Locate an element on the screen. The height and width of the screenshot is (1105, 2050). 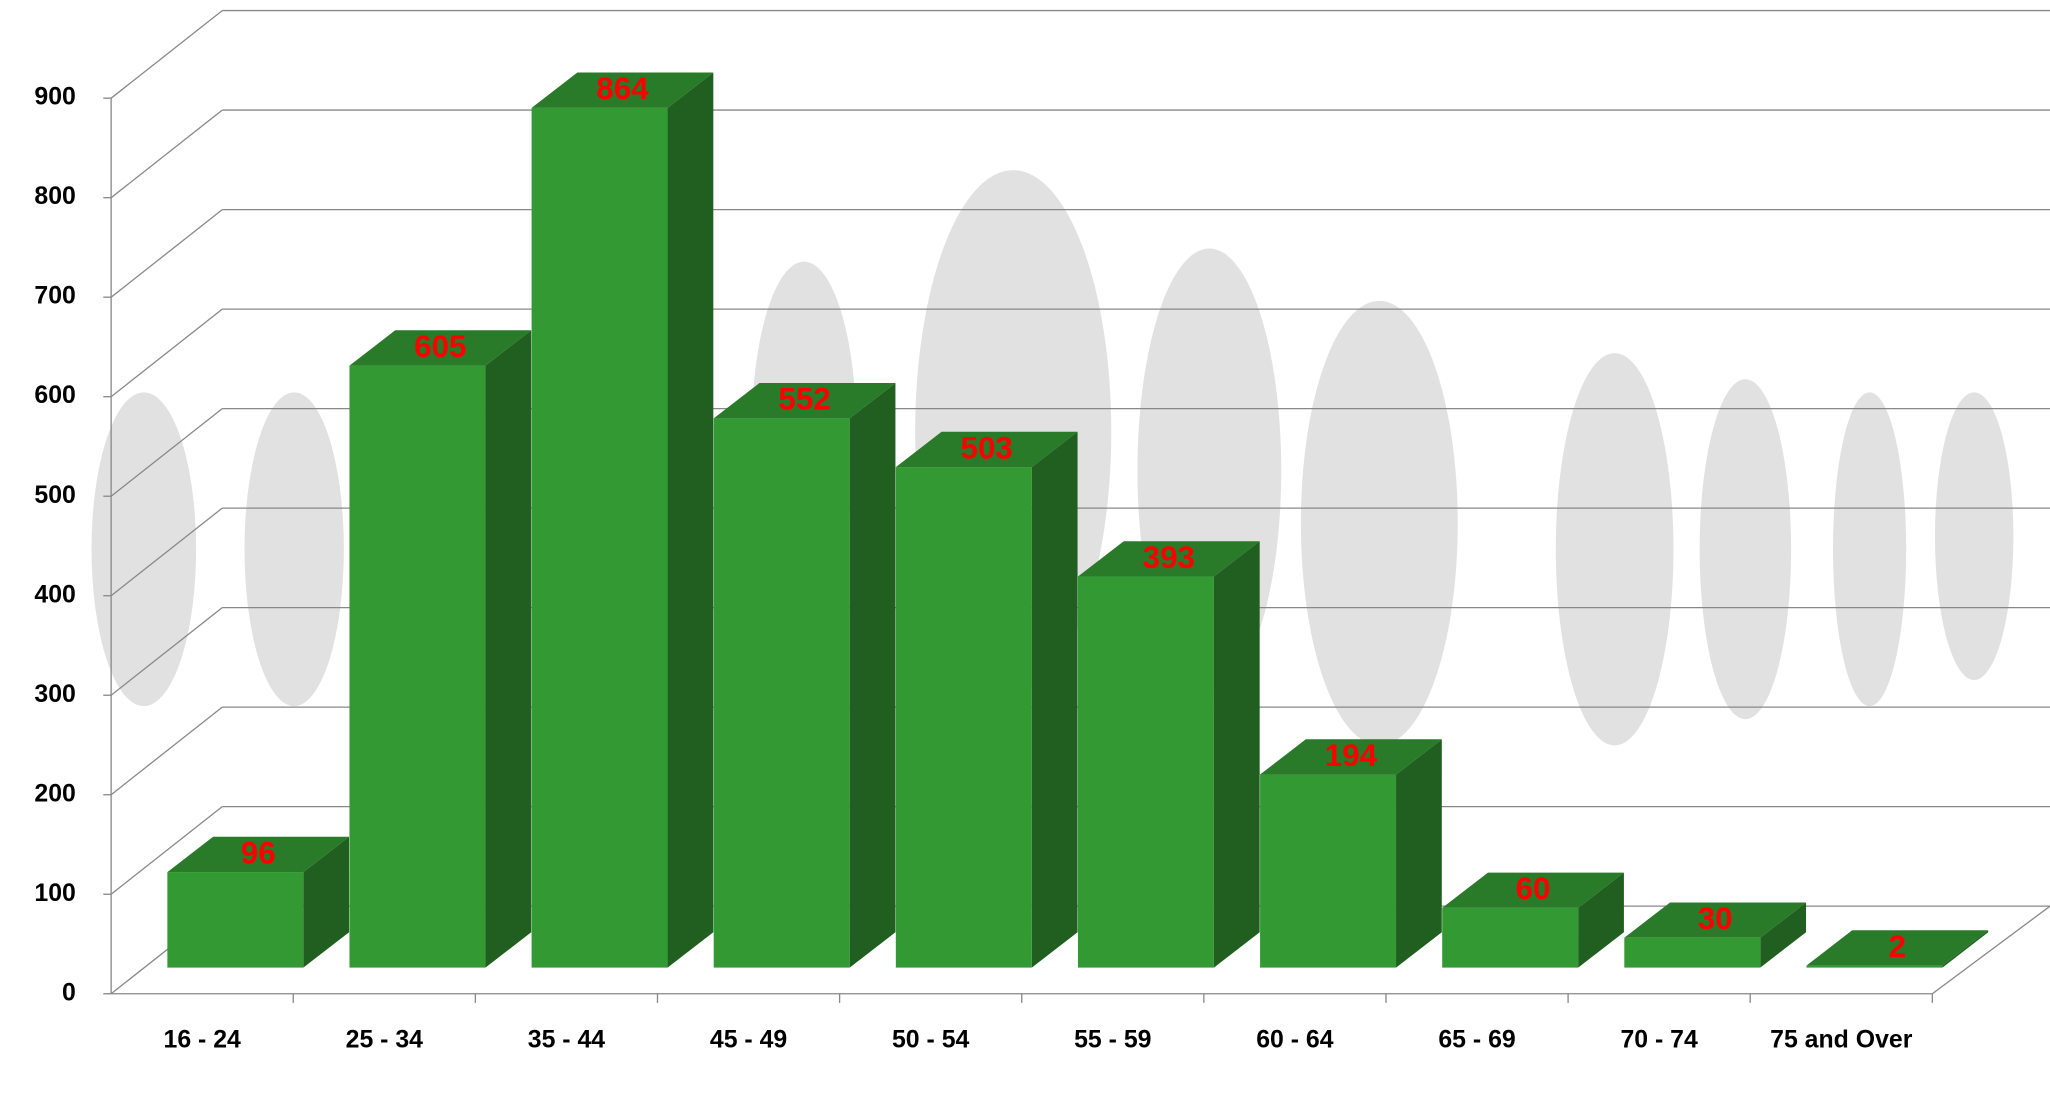
x-tick-label-box: 45 - 49 is located at coordinates (748, 1040).